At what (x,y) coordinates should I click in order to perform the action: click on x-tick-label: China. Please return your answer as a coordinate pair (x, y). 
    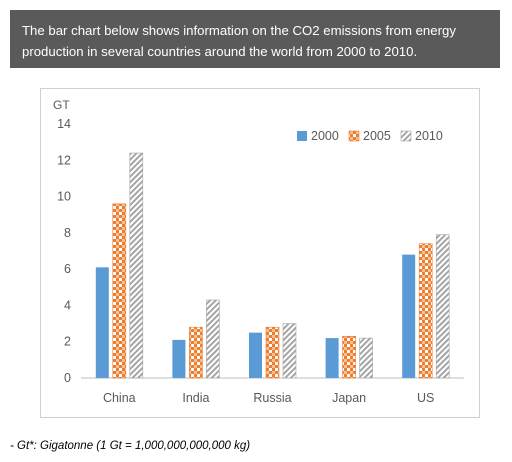
    Looking at the image, I should click on (119, 398).